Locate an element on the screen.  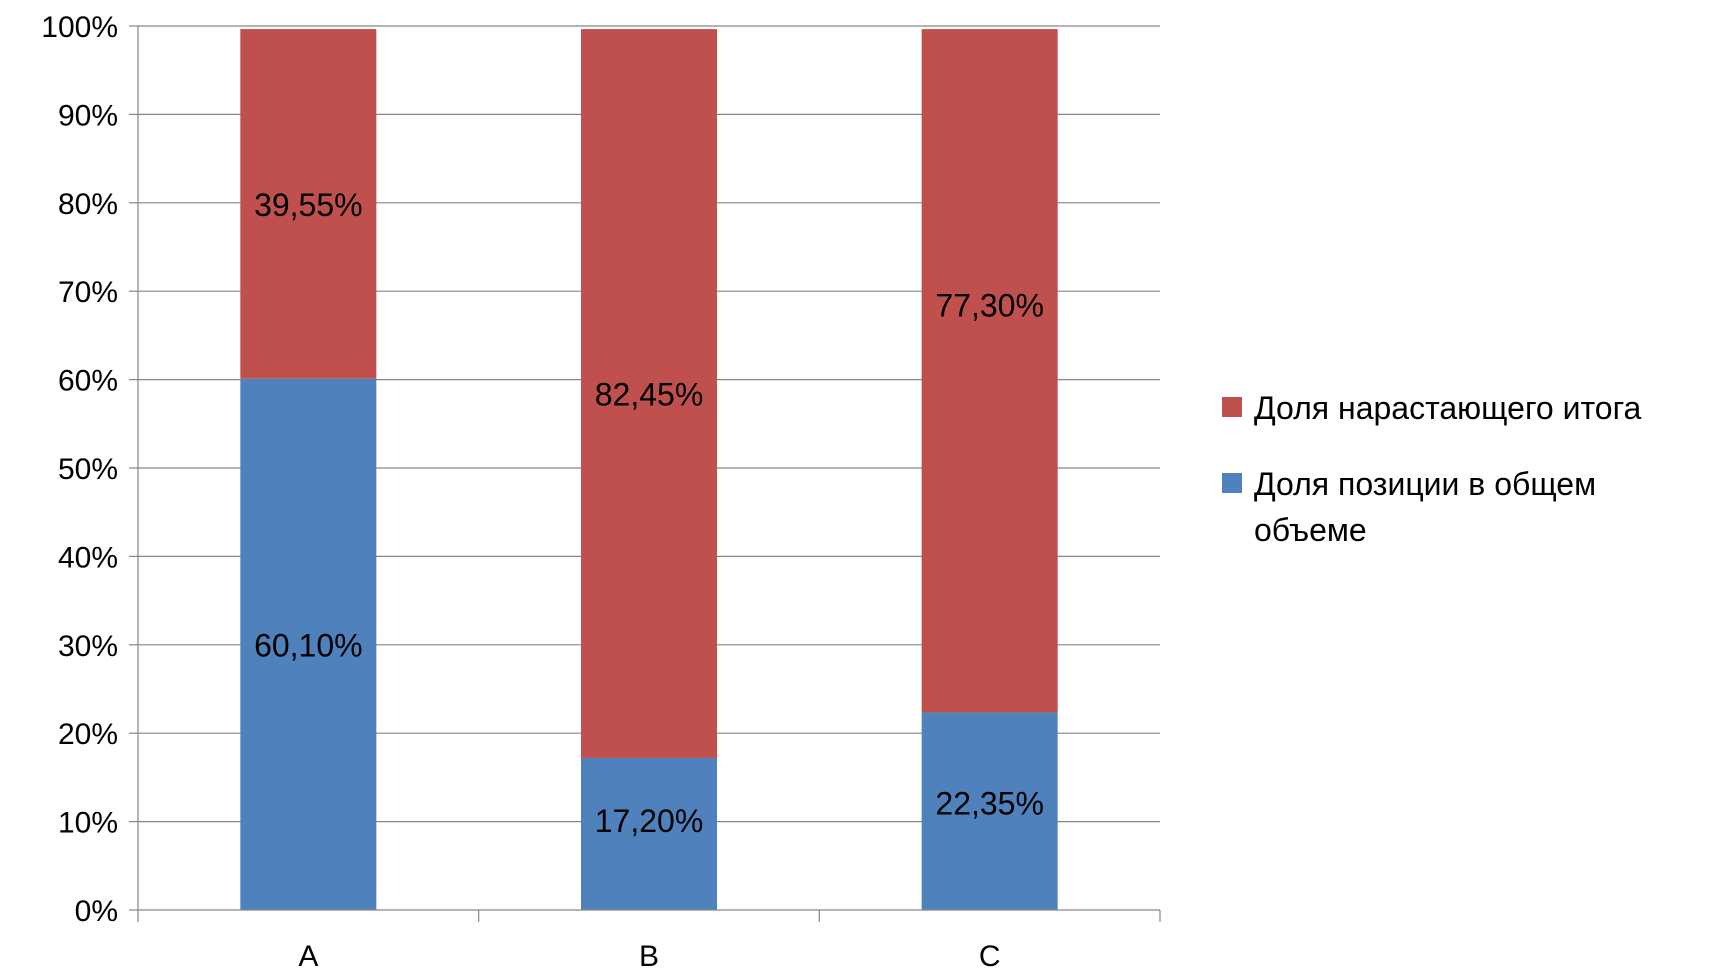
y-tick-label-1: 10% is located at coordinates (88, 823).